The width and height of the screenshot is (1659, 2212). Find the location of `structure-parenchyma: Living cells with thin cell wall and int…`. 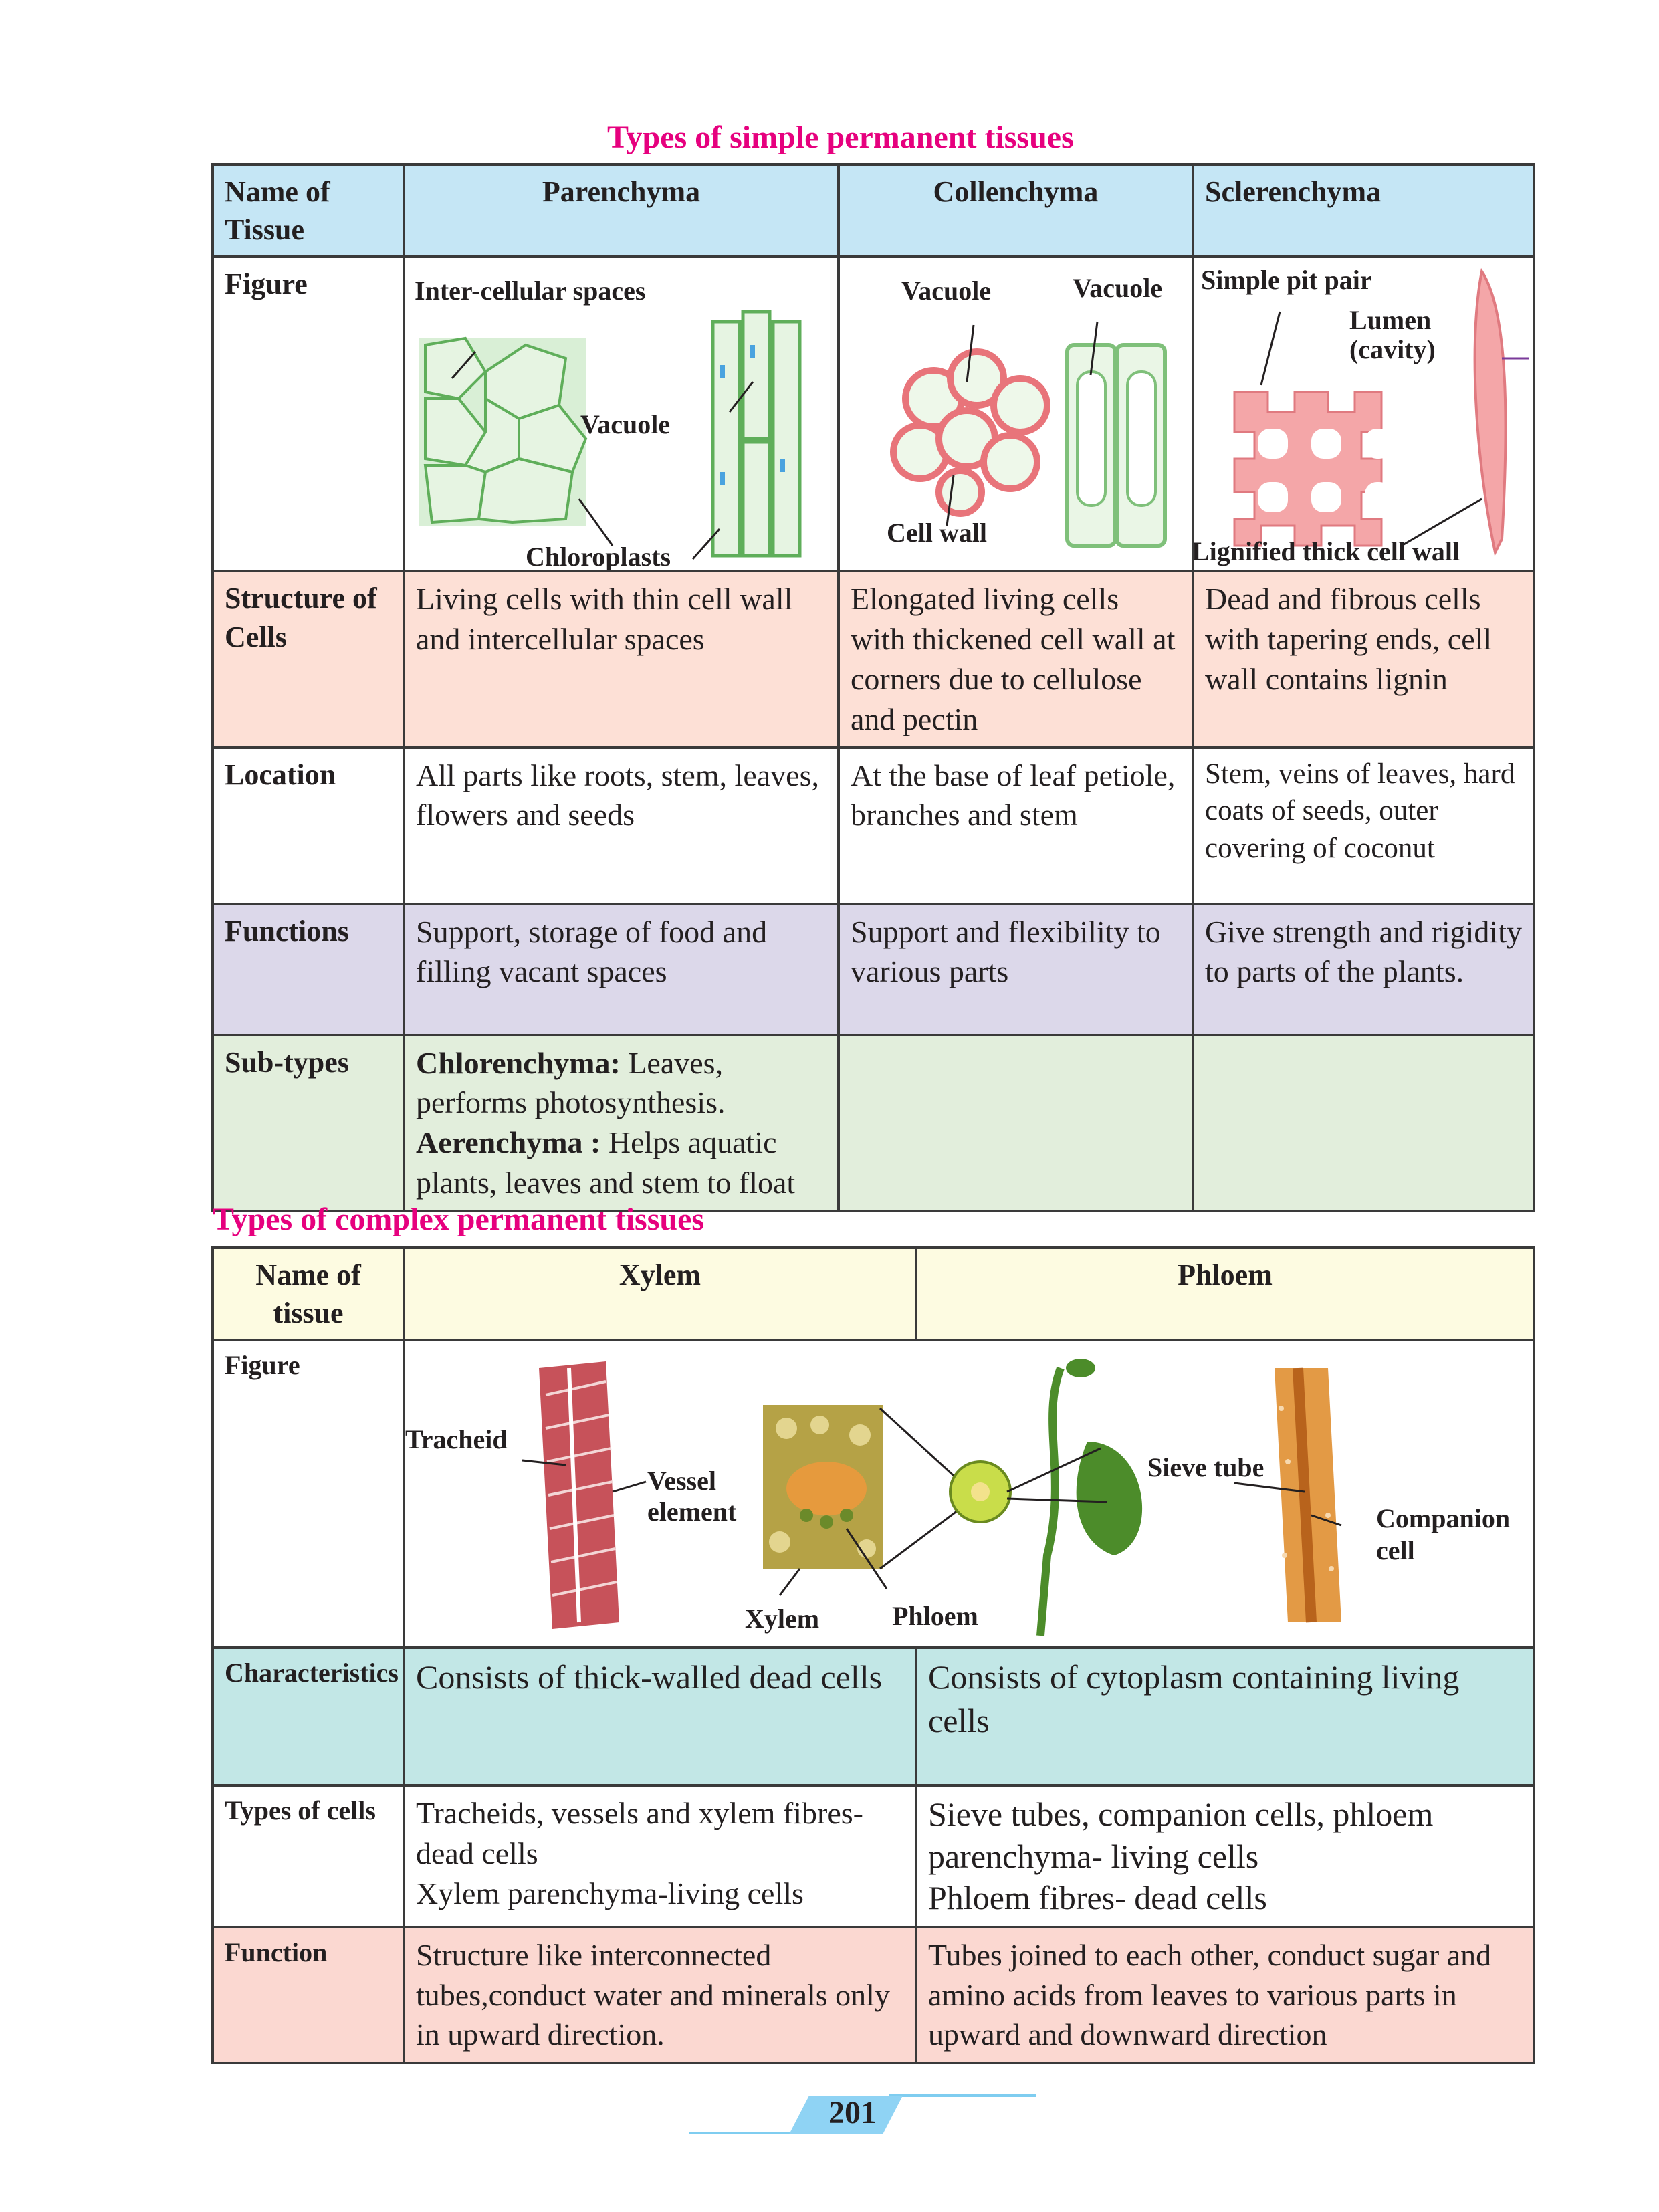

structure-parenchyma: Living cells with thin cell wall and int… is located at coordinates (621, 659).